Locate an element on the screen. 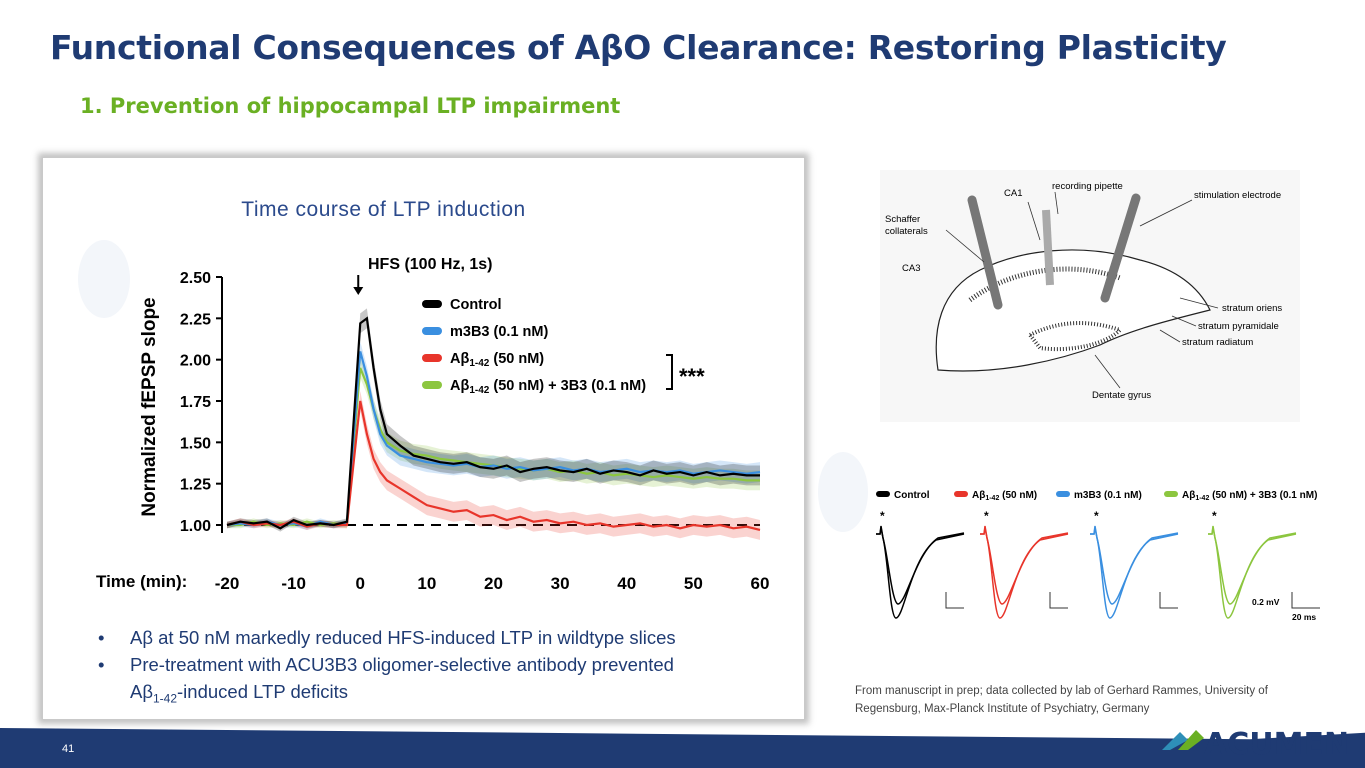 The width and height of the screenshot is (1365, 768). scale-time-label: 20 ms is located at coordinates (1304, 617).